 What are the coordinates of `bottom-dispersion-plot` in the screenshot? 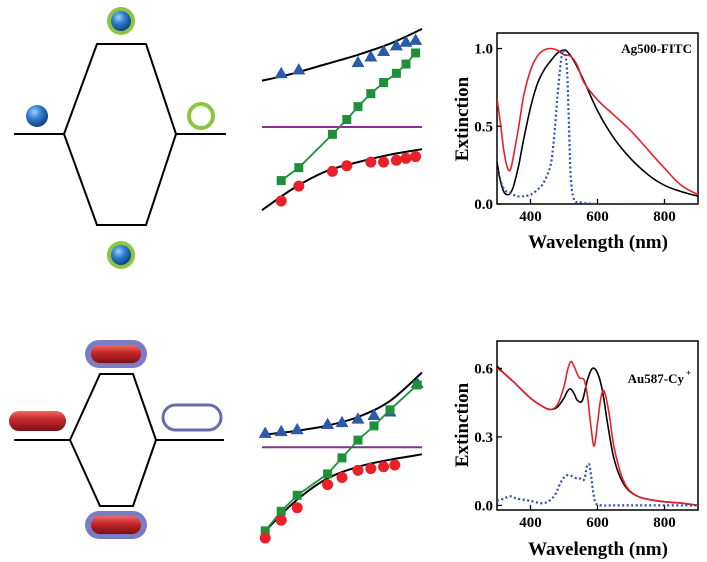 It's located at (341, 457).